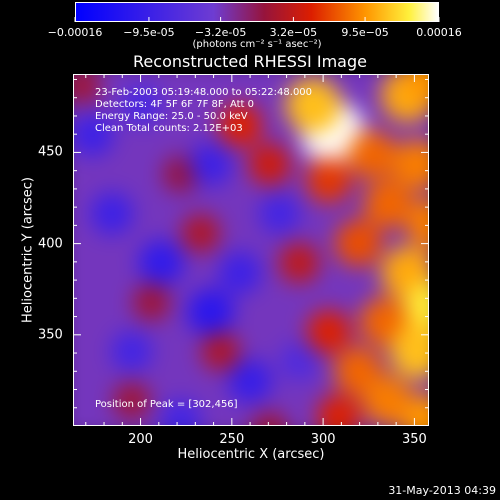 This screenshot has width=500, height=500. Describe the element at coordinates (414, 439) in the screenshot. I see `x-tick-label: 350` at that location.